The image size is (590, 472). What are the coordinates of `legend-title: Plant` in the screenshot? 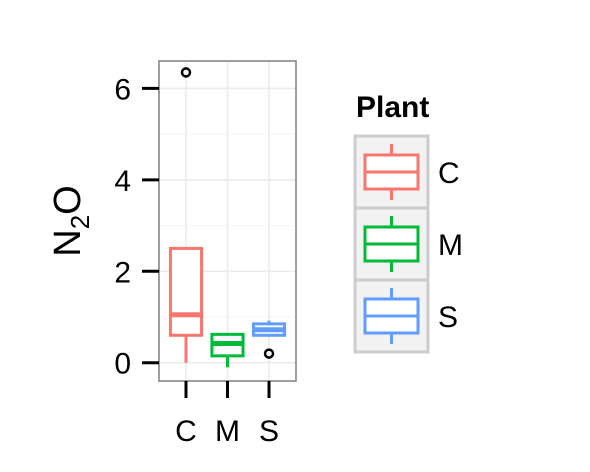 It's located at (392, 107).